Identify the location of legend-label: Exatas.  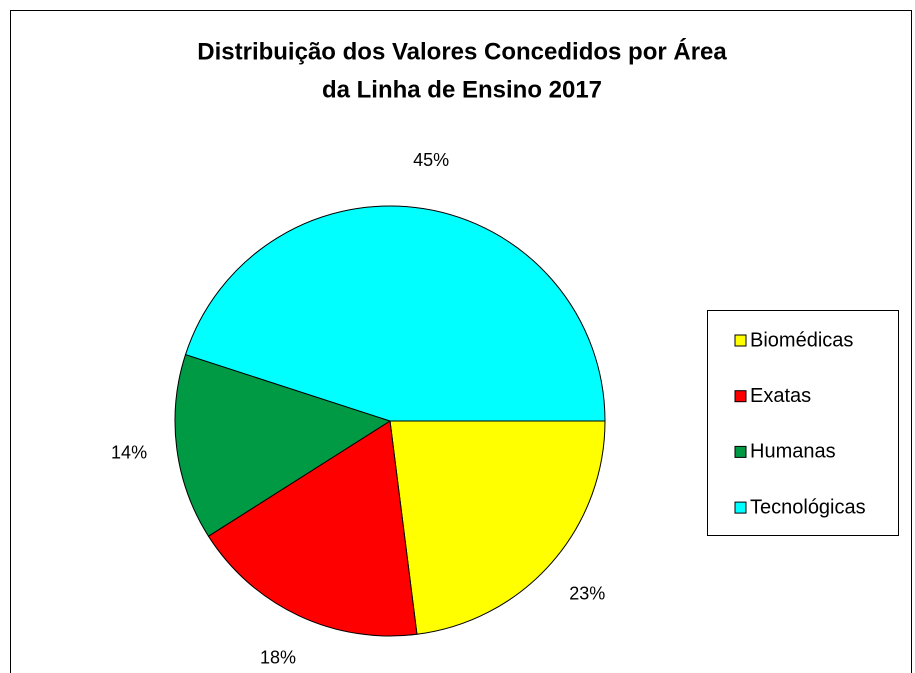
(780, 396).